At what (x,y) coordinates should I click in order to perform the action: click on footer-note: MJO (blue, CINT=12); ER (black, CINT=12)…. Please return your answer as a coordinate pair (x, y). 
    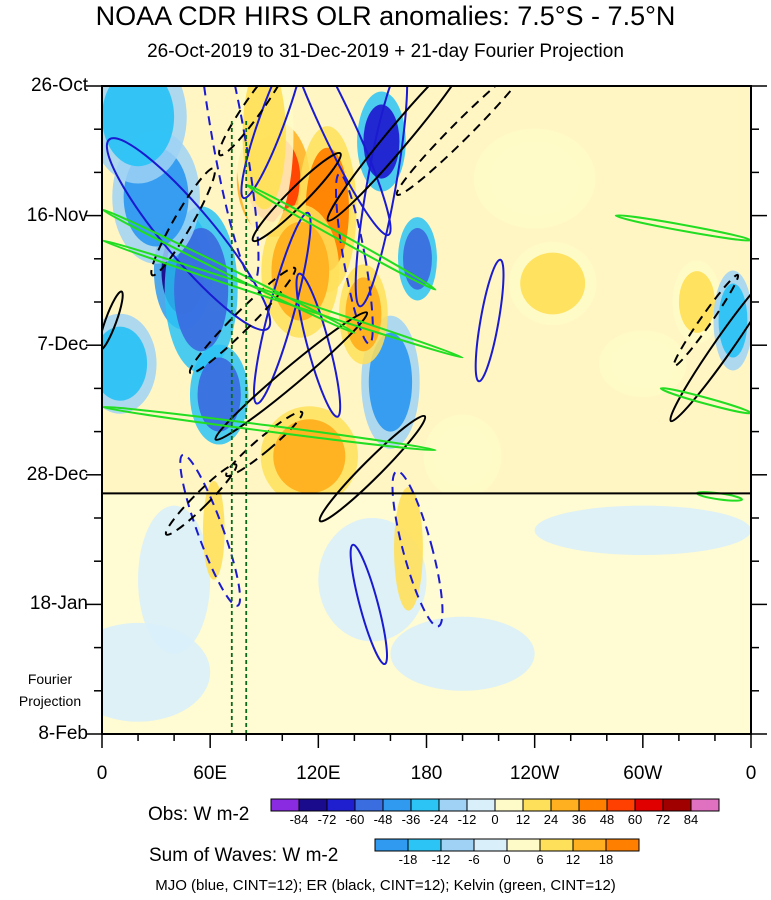
    Looking at the image, I should click on (385, 885).